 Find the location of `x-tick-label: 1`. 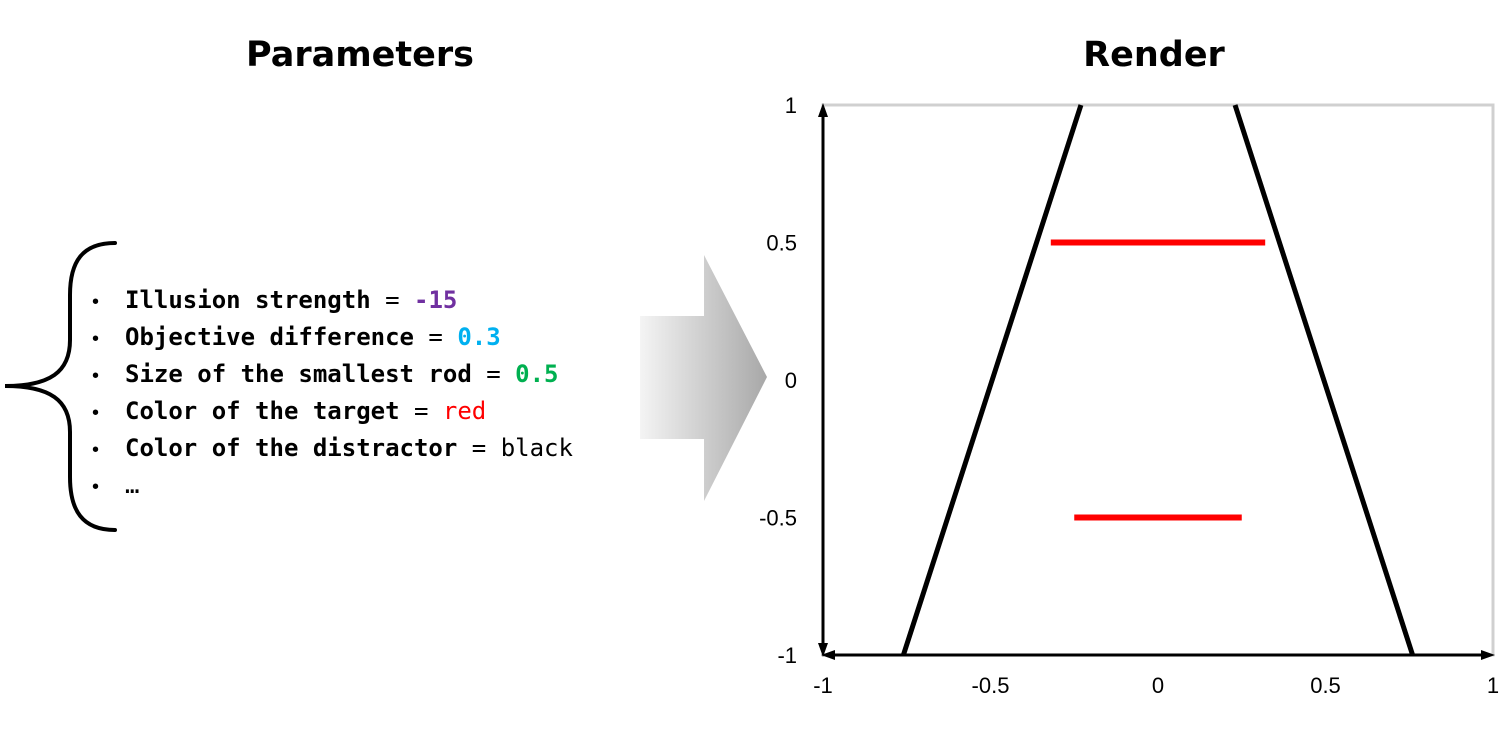

x-tick-label: 1 is located at coordinates (1493, 685).